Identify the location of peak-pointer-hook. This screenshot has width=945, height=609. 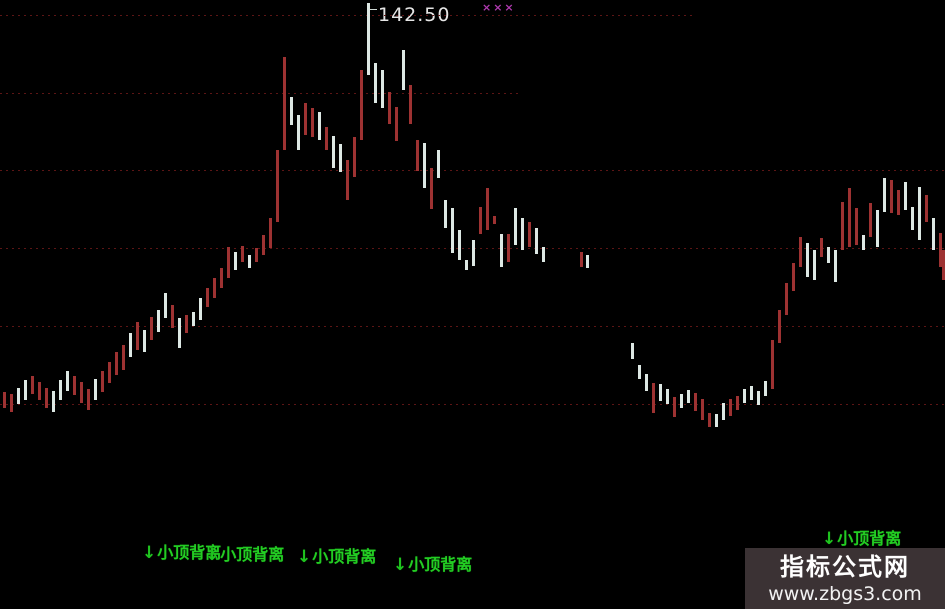
(372, 9).